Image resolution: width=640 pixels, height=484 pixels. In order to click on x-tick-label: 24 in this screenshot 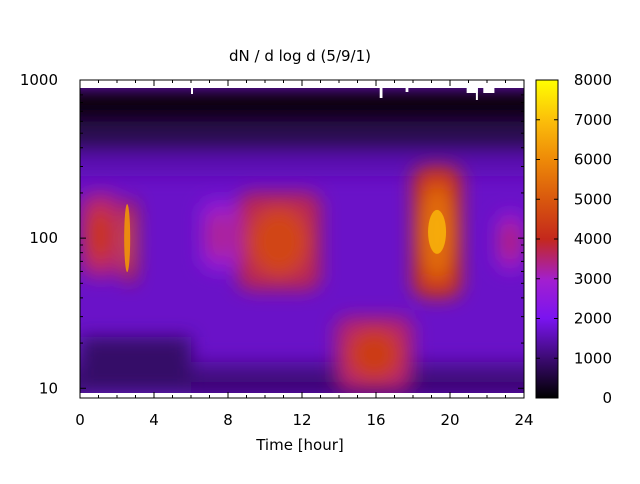, I will do `click(523, 420)`.